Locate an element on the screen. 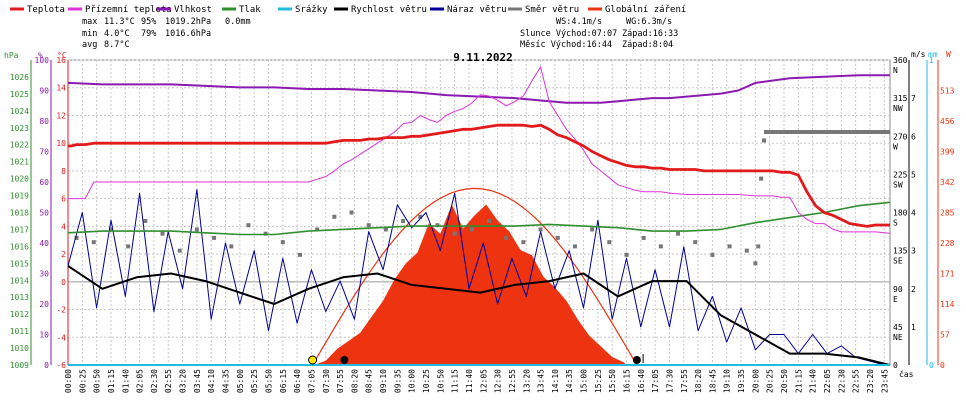 Image resolution: width=966 pixels, height=404 pixels. rain-tick-label: 0 is located at coordinates (931, 365).